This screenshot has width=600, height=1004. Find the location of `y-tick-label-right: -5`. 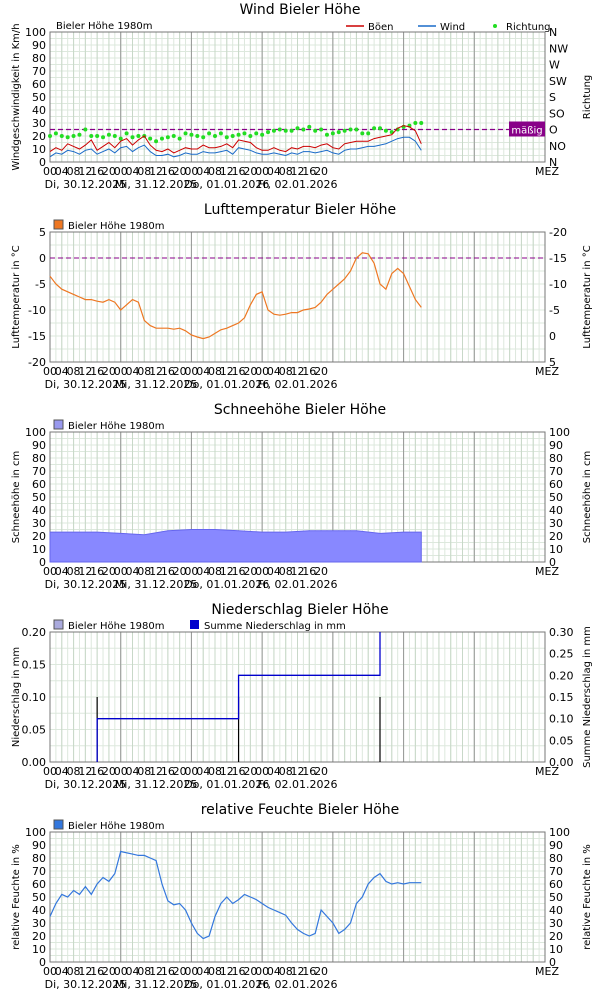

y-tick-label-right: -5 is located at coordinates (554, 310).